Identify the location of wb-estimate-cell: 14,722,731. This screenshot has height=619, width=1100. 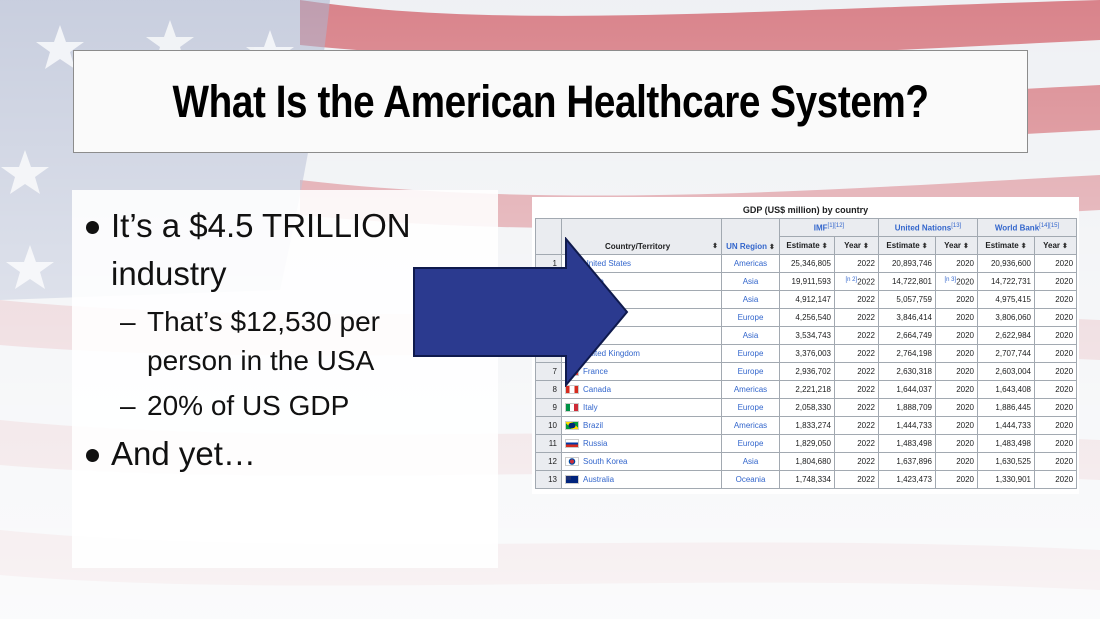
(1006, 281).